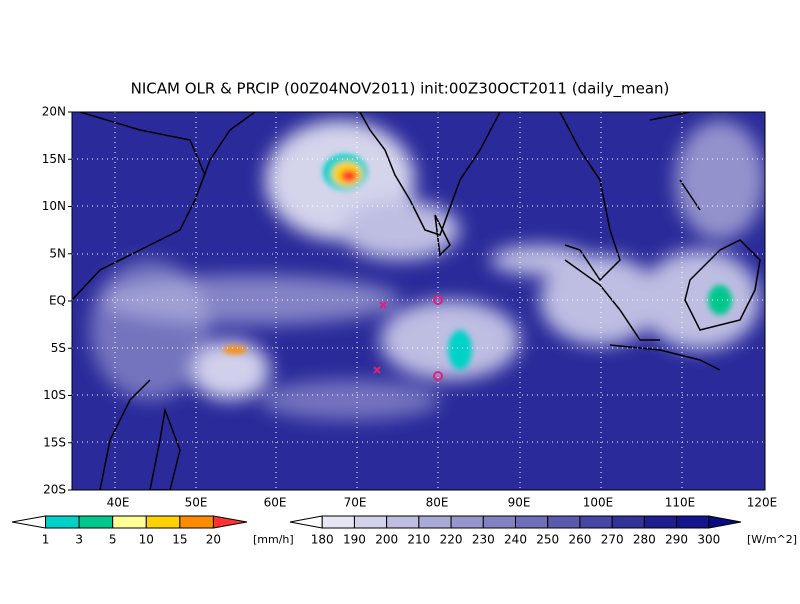 The width and height of the screenshot is (800, 604). Describe the element at coordinates (515, 540) in the screenshot. I see `colorbar-label: 240` at that location.